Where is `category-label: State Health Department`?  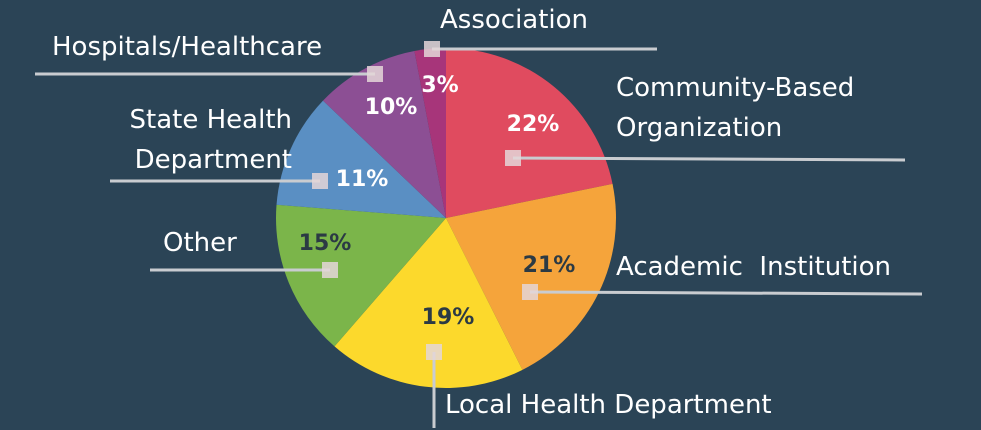
category-label: State Health Department is located at coordinates (215, 140).